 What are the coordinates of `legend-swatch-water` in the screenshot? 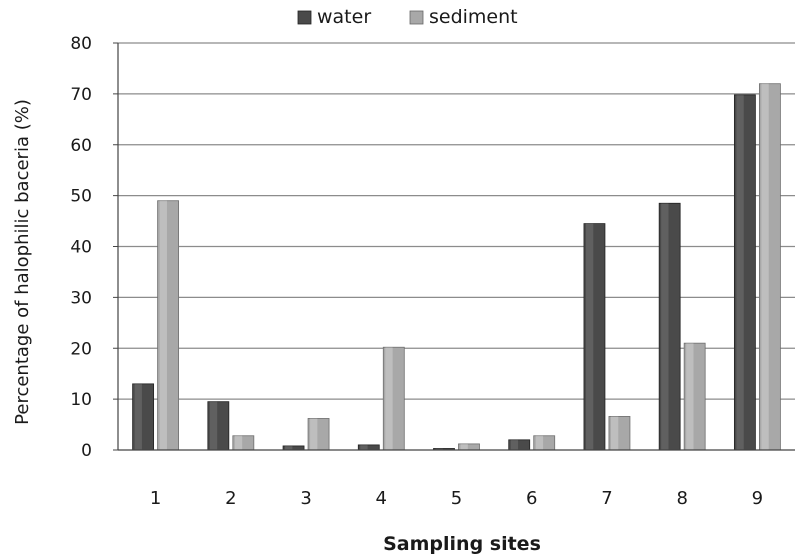 It's located at (304, 17).